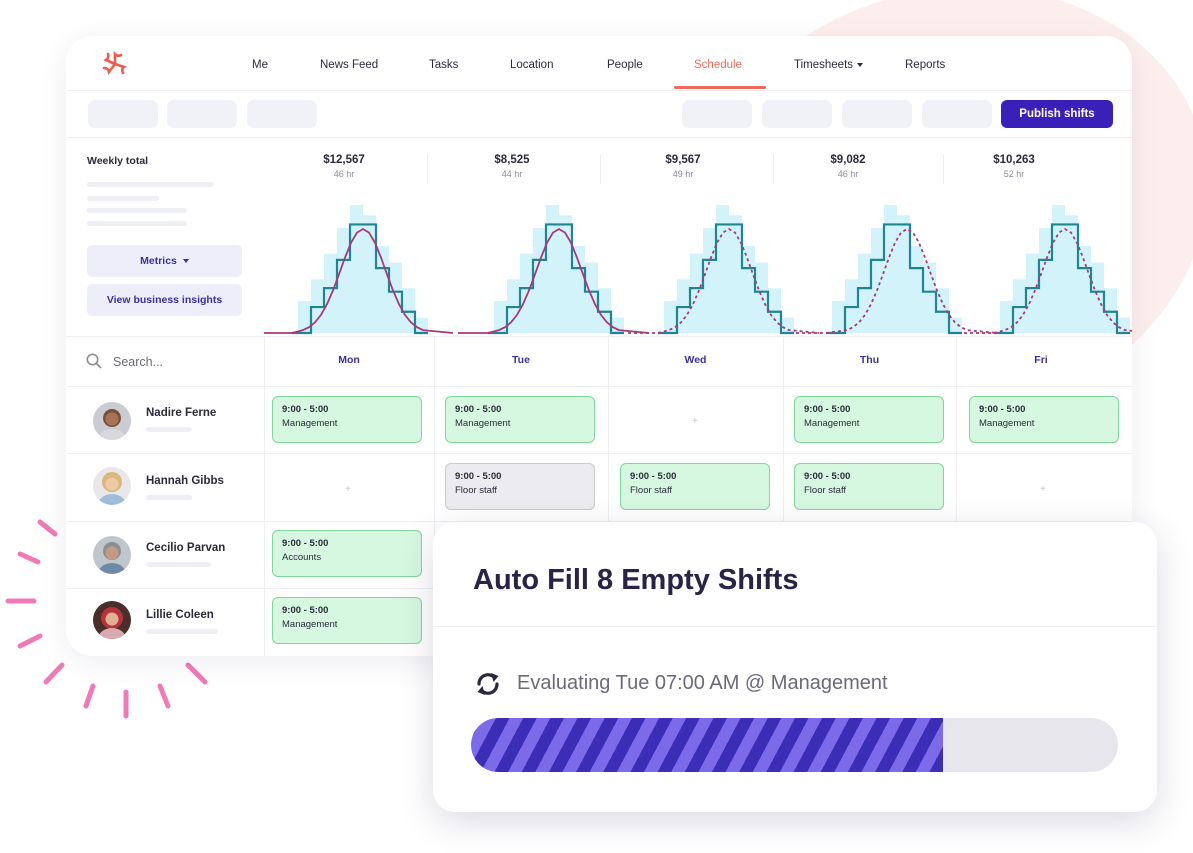 Image resolution: width=1193 pixels, height=853 pixels. Describe the element at coordinates (707, 745) in the screenshot. I see `progress-bar-fill` at that location.